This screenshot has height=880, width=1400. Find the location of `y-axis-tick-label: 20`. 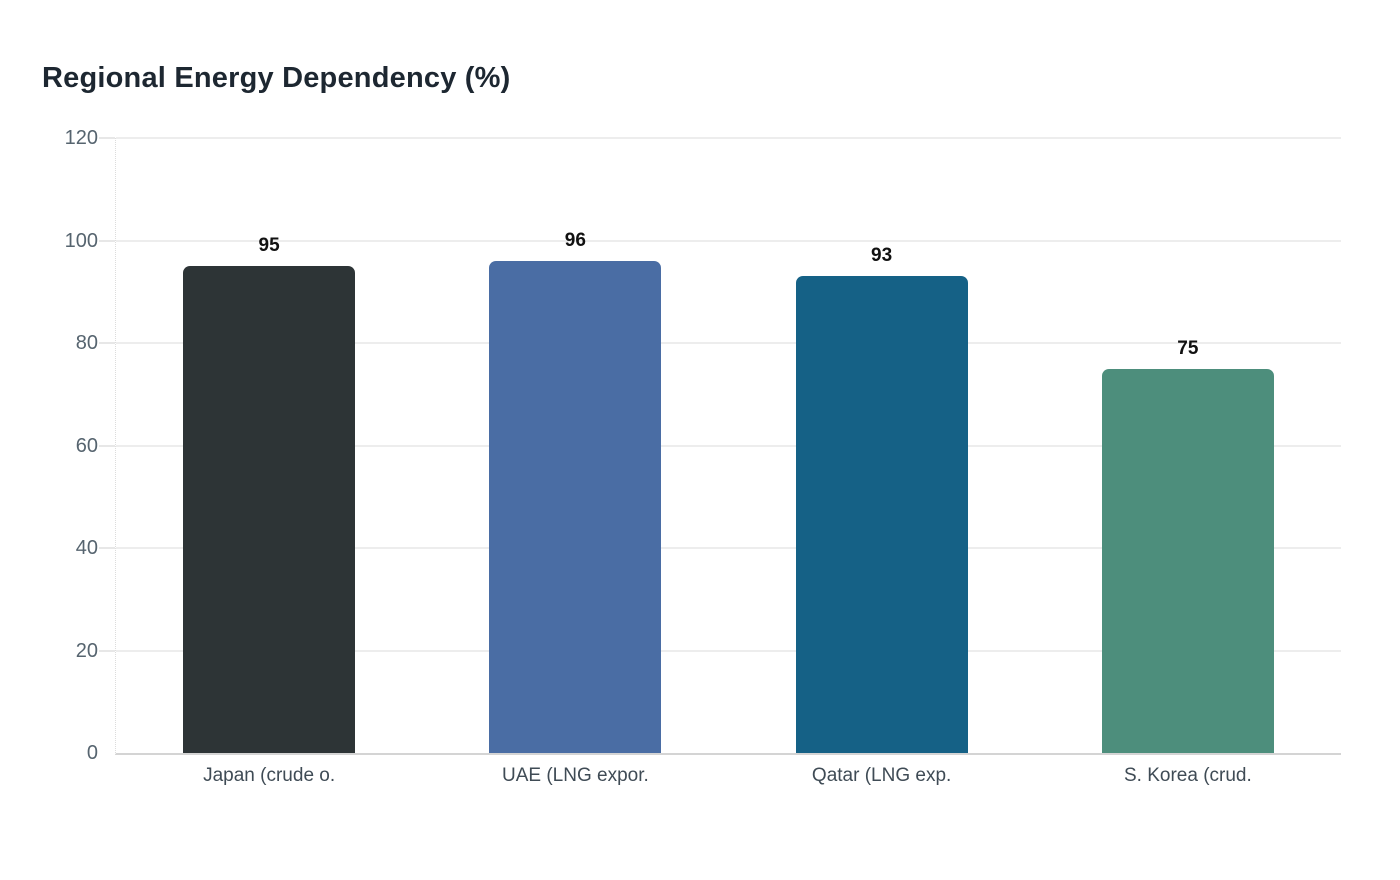

y-axis-tick-label: 20 is located at coordinates (86, 650).